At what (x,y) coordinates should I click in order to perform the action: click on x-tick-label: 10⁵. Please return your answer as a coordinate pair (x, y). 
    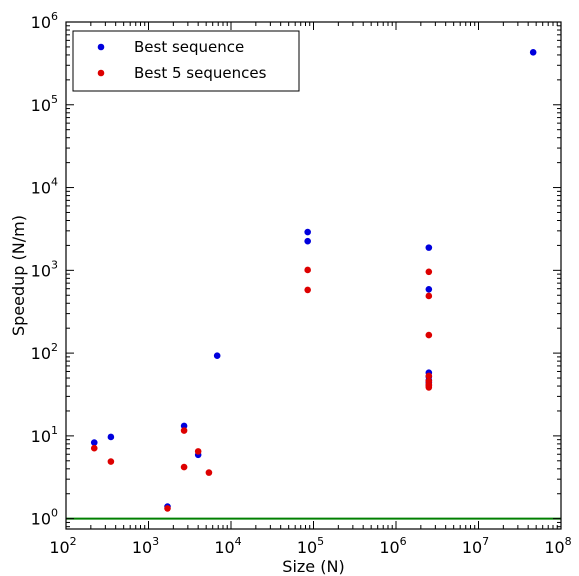
    Looking at the image, I should click on (310, 546).